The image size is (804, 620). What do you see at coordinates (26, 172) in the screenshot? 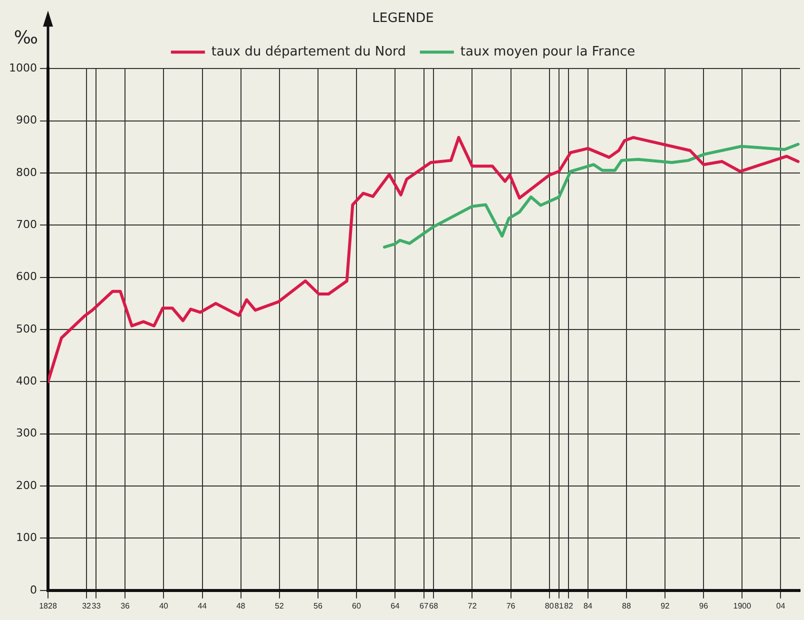
I see `y-tick-label: 800` at bounding box center [26, 172].